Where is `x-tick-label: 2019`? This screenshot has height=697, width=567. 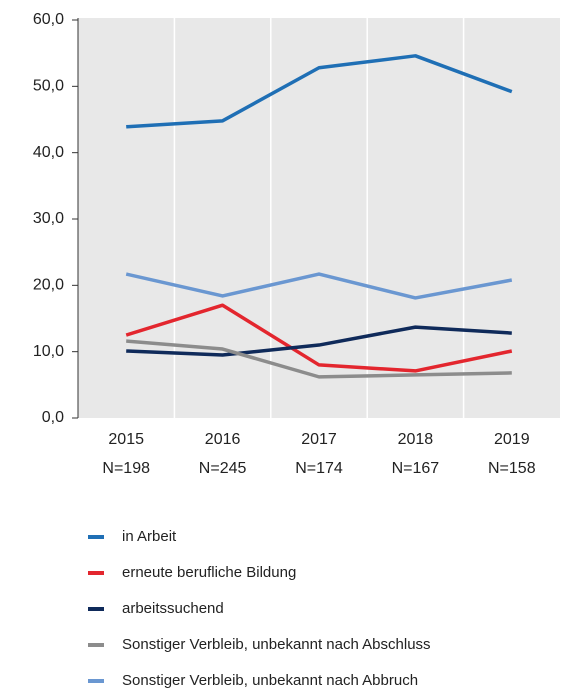 x-tick-label: 2019 is located at coordinates (512, 439).